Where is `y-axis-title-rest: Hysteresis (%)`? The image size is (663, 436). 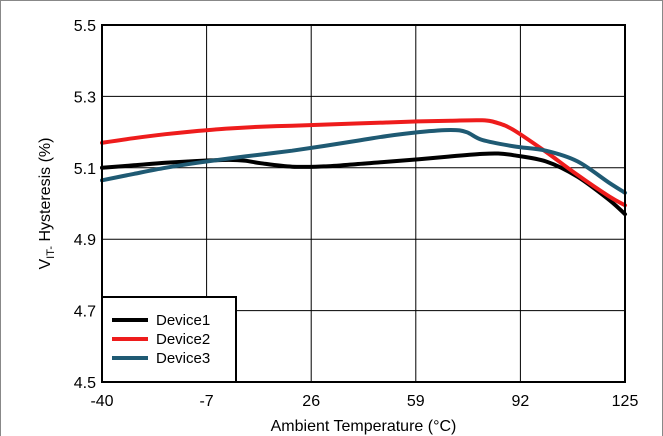
y-axis-title-rest: Hysteresis (%) is located at coordinates (45, 192).